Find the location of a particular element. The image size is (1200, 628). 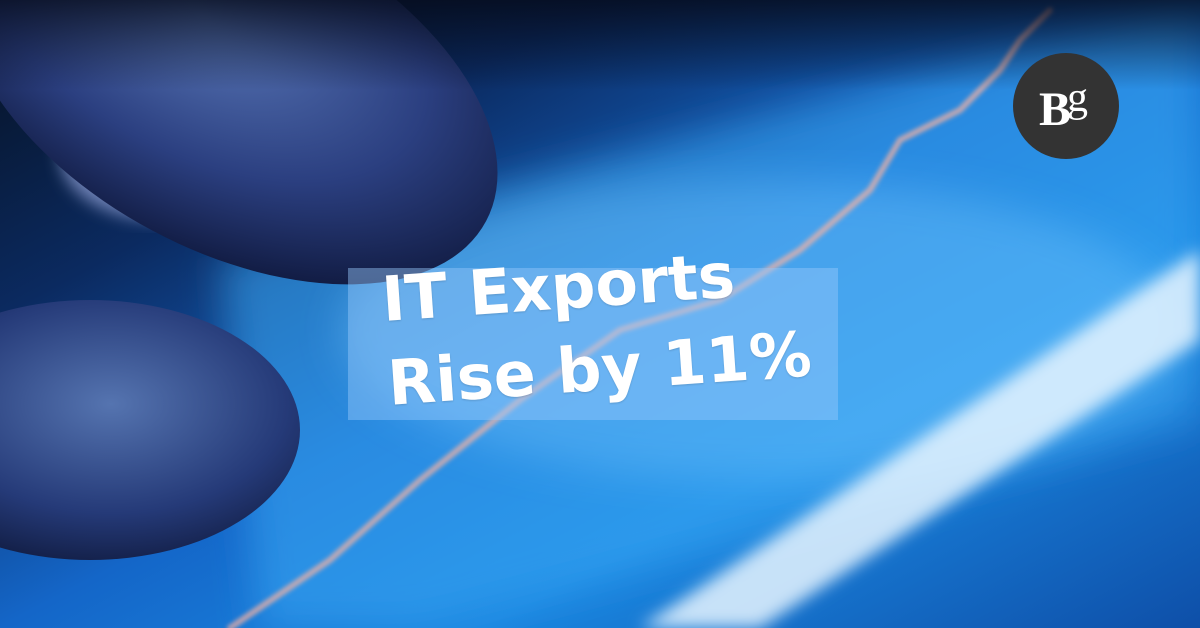

headline: IT Exports Rise by 11% is located at coordinates (604, 327).